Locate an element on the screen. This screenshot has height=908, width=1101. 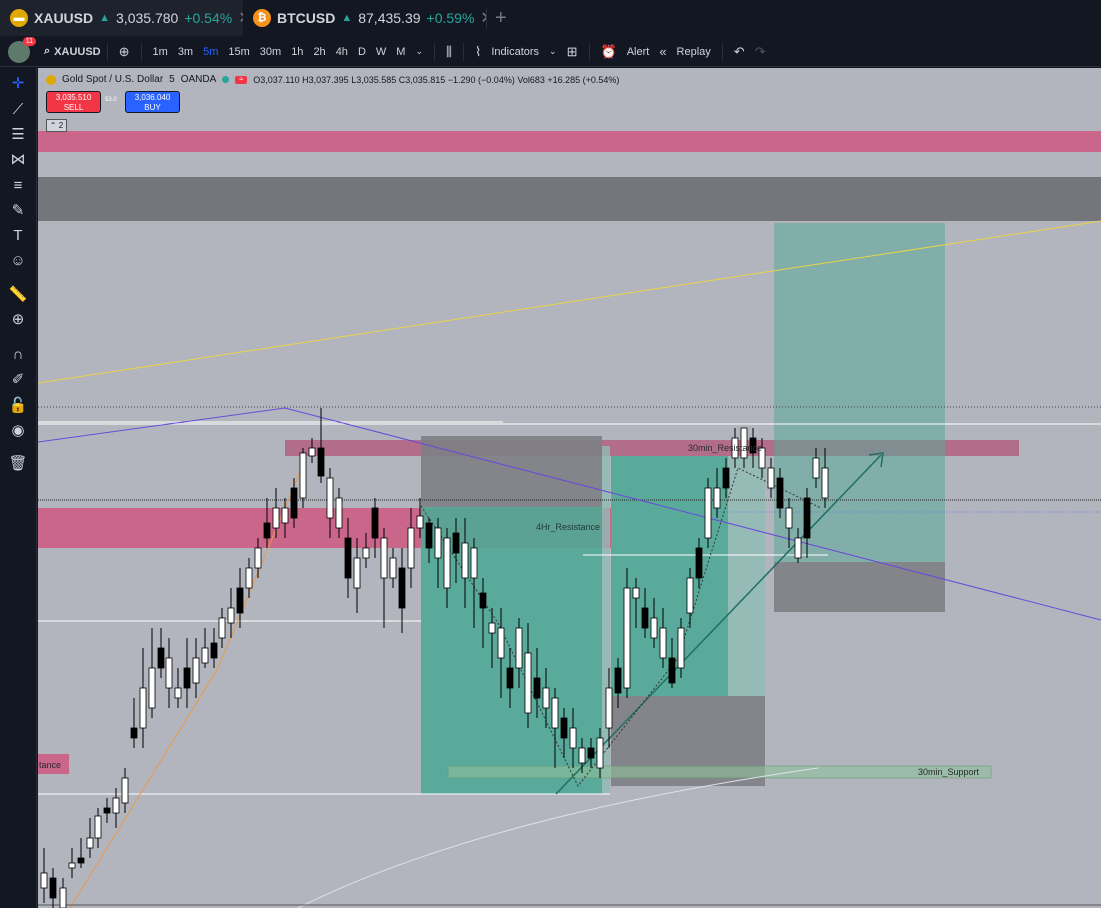
layouts-icon: ⊞ is located at coordinates (572, 51).